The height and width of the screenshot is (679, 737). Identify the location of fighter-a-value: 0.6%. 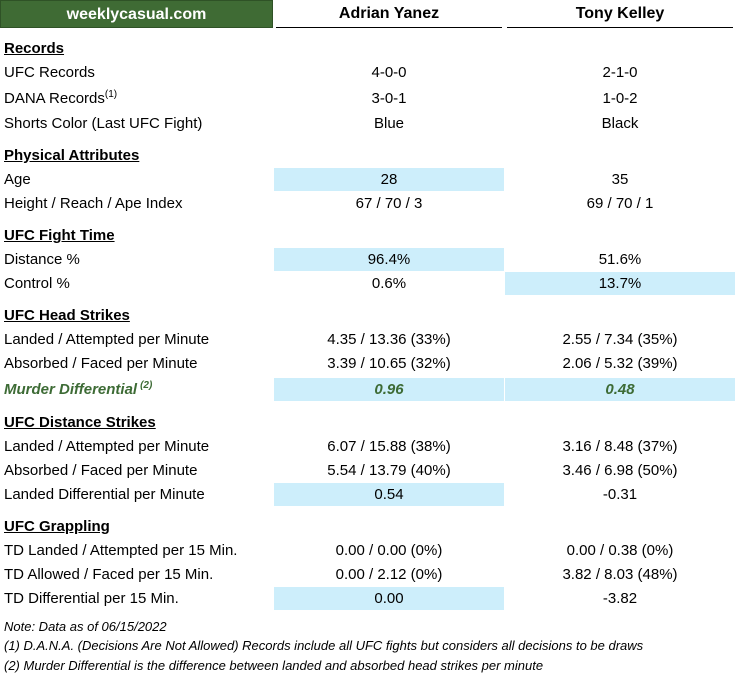
(389, 283).